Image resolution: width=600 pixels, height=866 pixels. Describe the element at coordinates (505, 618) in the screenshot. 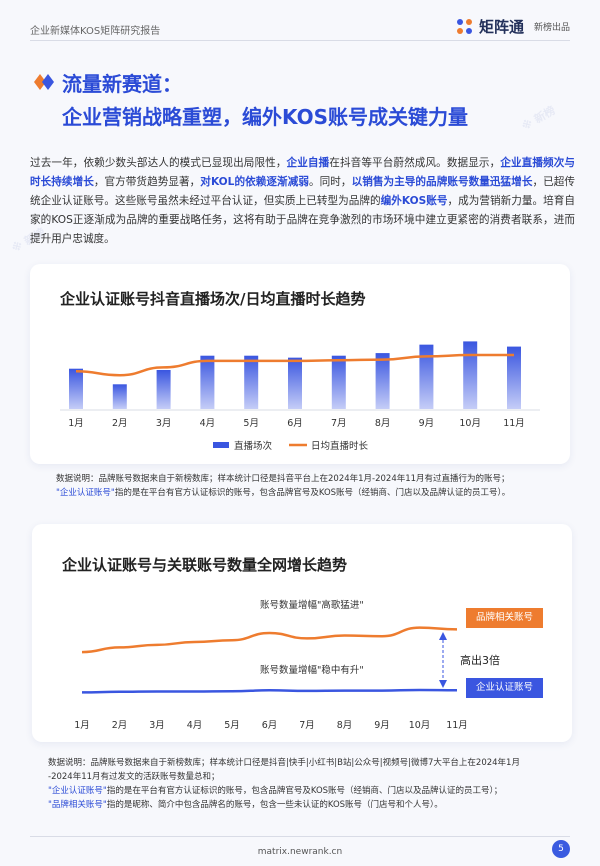

I see `badge-brand-accounts: 品牌相关账号` at that location.